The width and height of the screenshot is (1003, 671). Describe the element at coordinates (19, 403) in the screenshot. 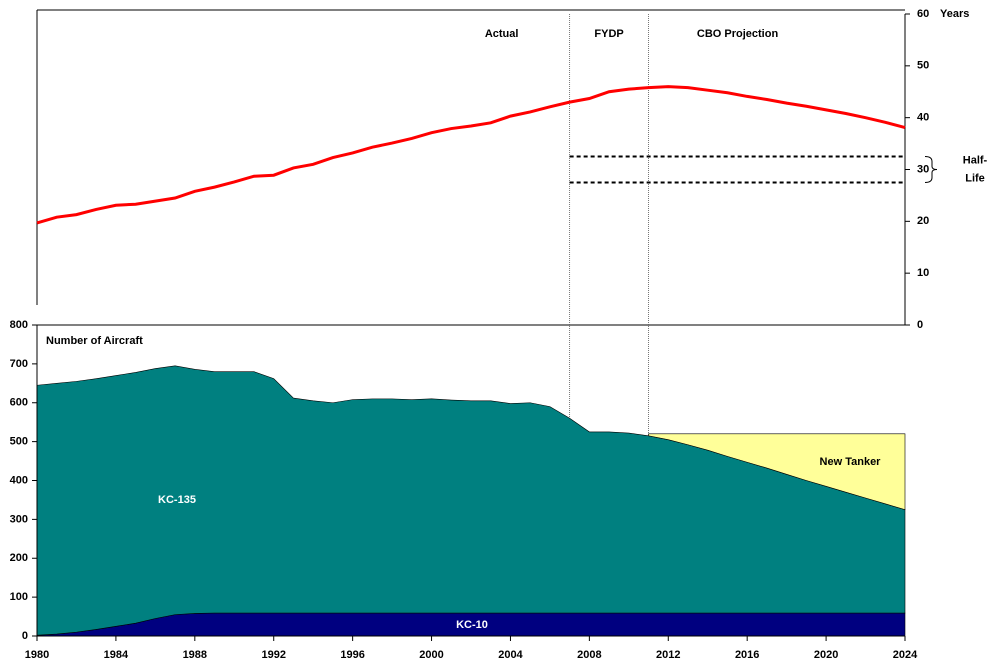

I see `y-tick-label: 600` at that location.